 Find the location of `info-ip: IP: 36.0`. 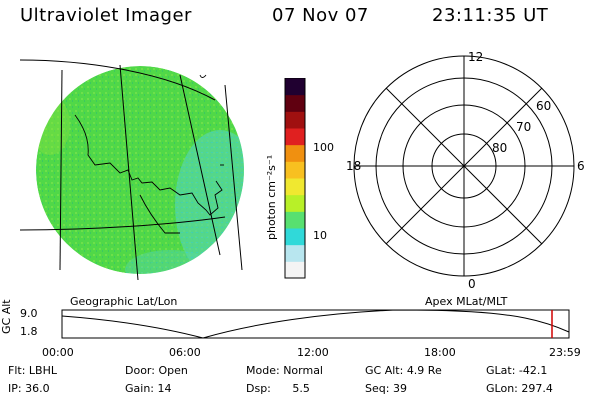

info-ip: IP: 36.0 is located at coordinates (29, 388).